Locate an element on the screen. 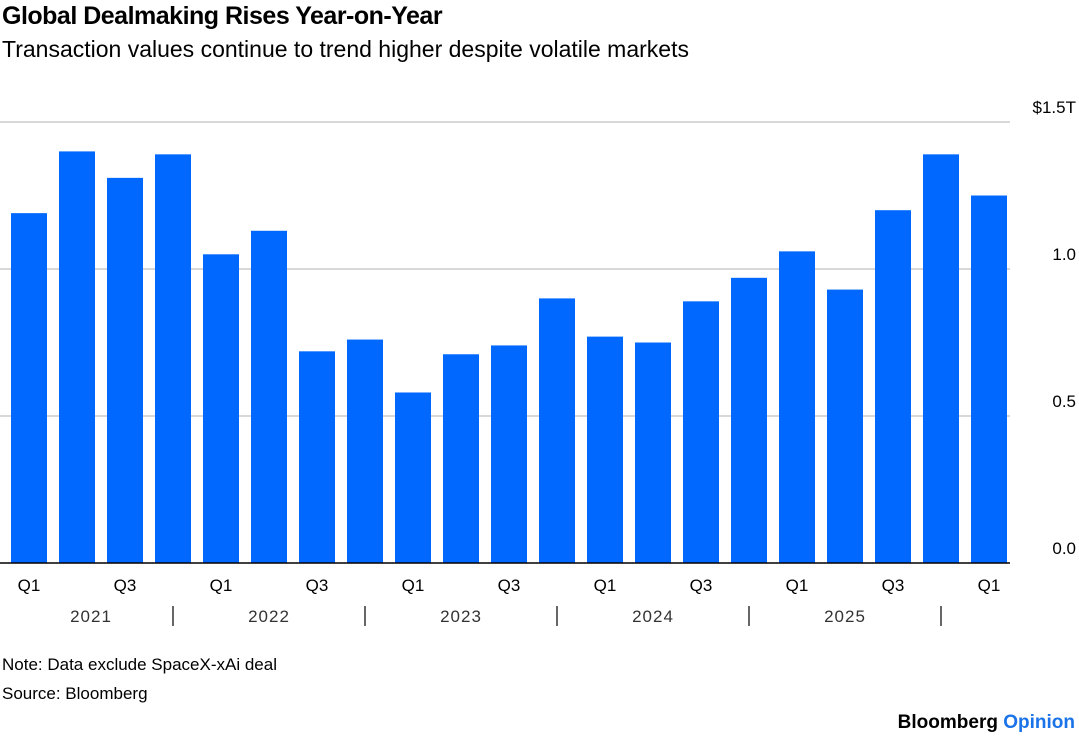 Image resolution: width=1079 pixels, height=740 pixels. brand-logo: Bloomberg Opinion is located at coordinates (986, 722).